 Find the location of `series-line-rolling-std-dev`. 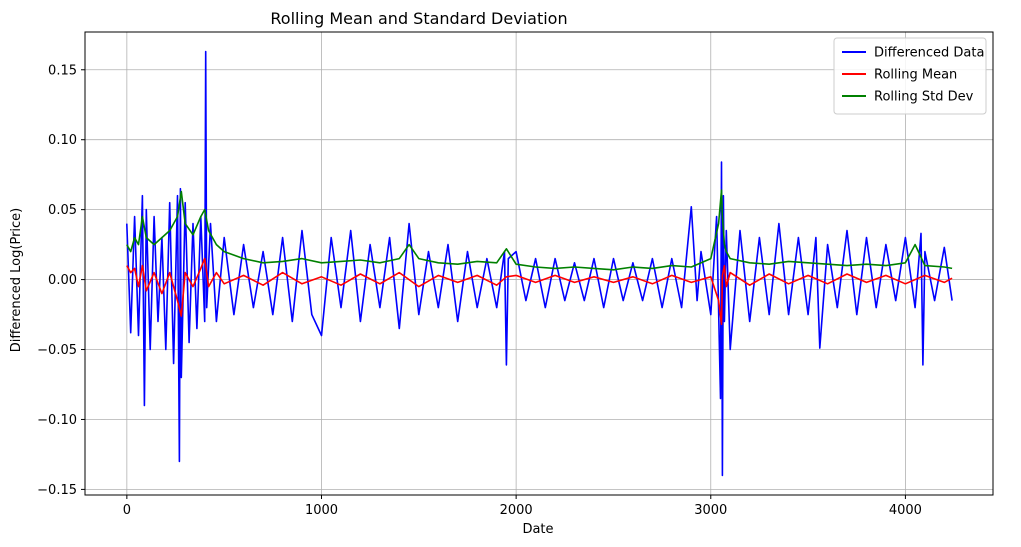

series-line-rolling-std-dev is located at coordinates (539, 230).